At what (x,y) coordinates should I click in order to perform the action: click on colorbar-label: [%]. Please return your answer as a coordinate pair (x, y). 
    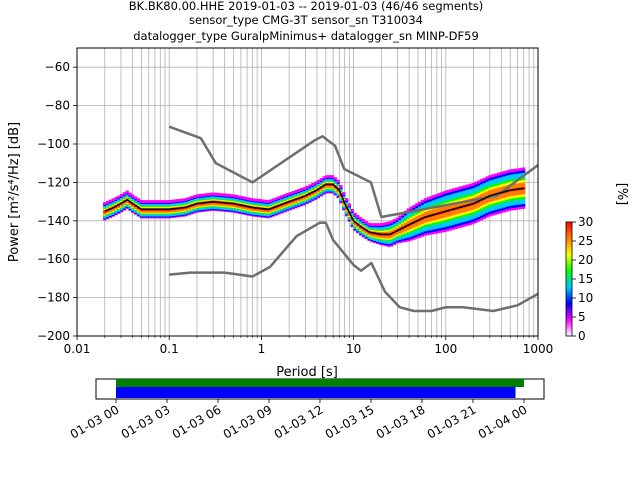
    Looking at the image, I should click on (621, 194).